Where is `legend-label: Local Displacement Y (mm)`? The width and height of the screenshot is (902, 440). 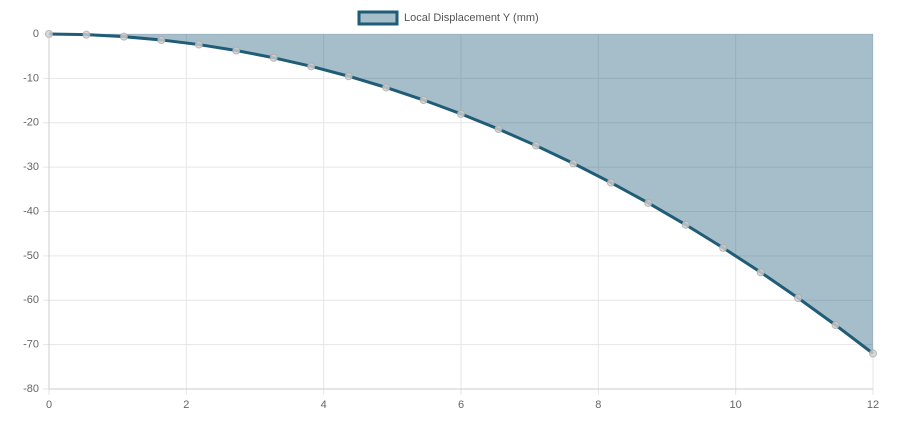 legend-label: Local Displacement Y (mm) is located at coordinates (471, 18).